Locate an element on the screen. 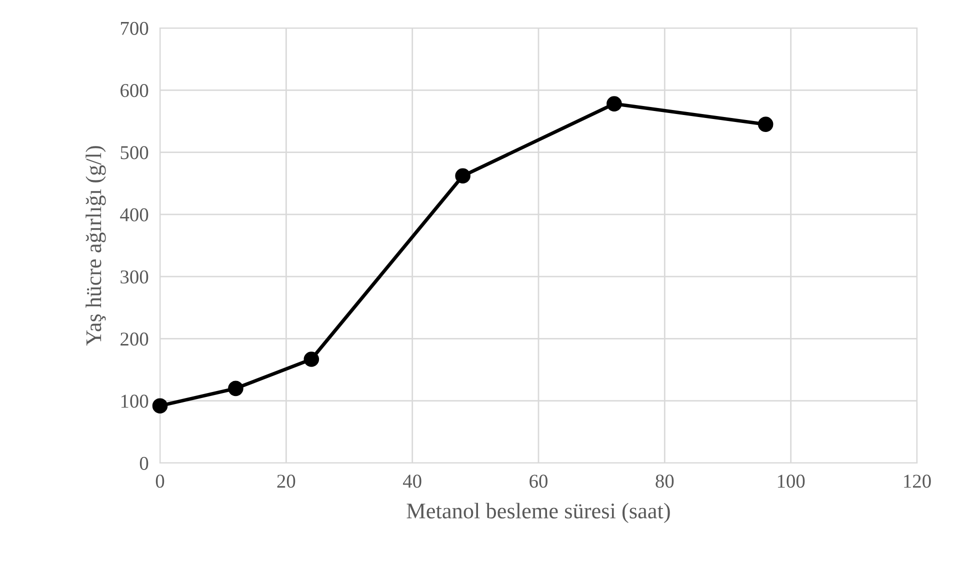 The width and height of the screenshot is (955, 579). x-tick-label: 100 is located at coordinates (791, 481).